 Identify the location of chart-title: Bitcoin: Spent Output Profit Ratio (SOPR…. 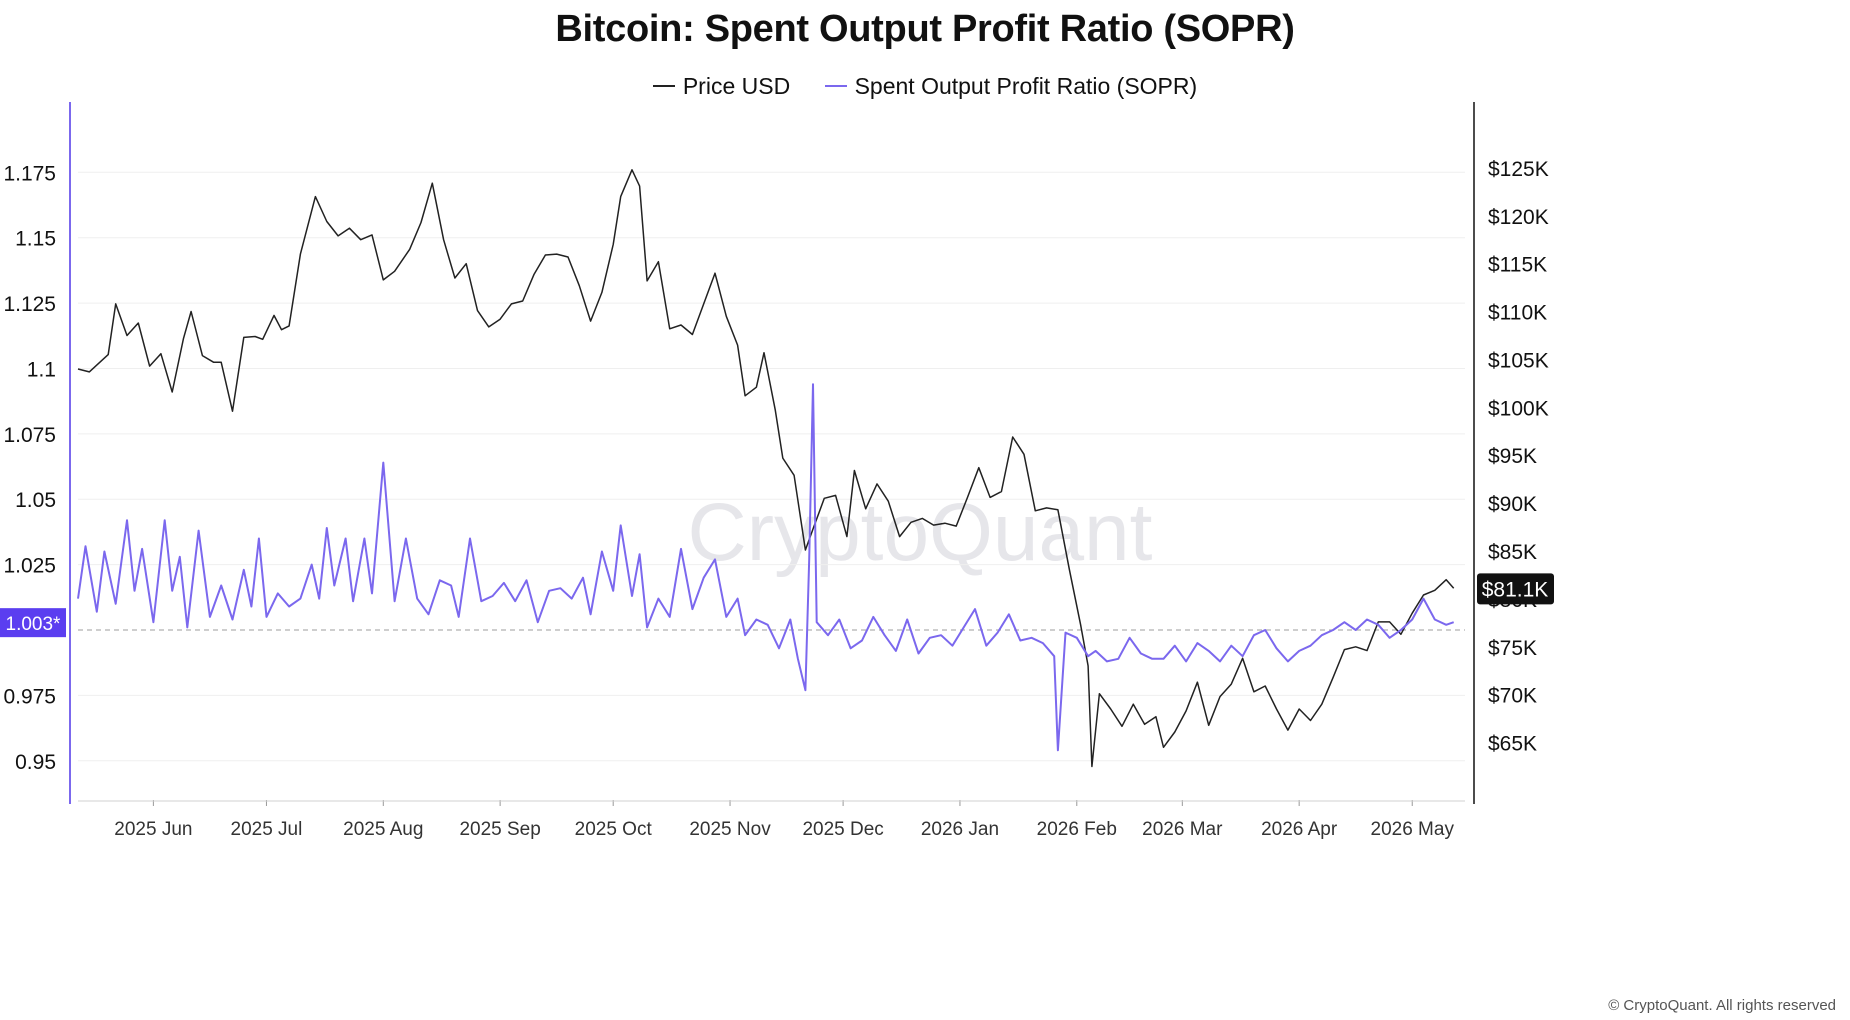
(925, 29).